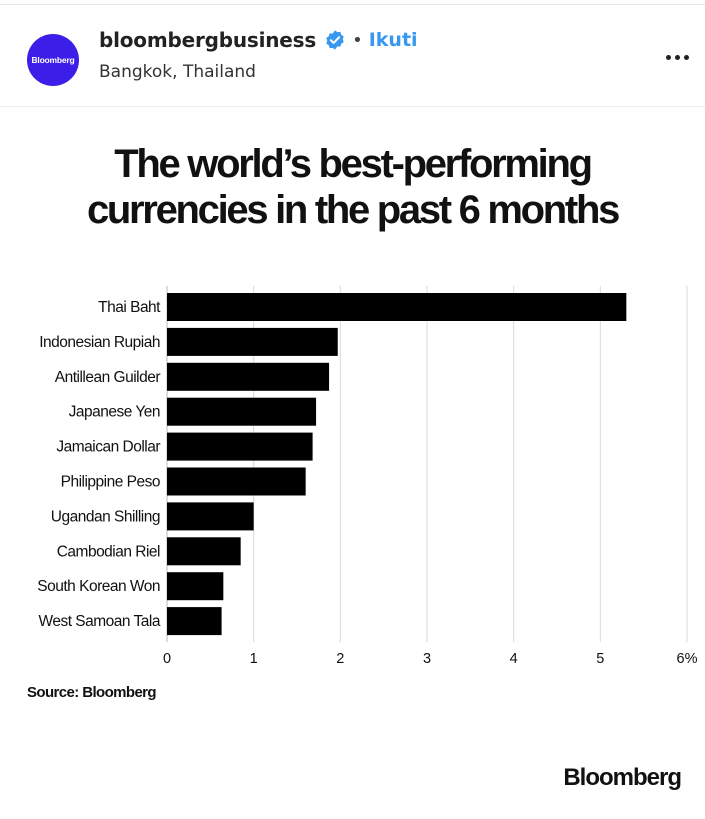 The width and height of the screenshot is (705, 819). What do you see at coordinates (129, 307) in the screenshot?
I see `category-label: Thai Baht` at bounding box center [129, 307].